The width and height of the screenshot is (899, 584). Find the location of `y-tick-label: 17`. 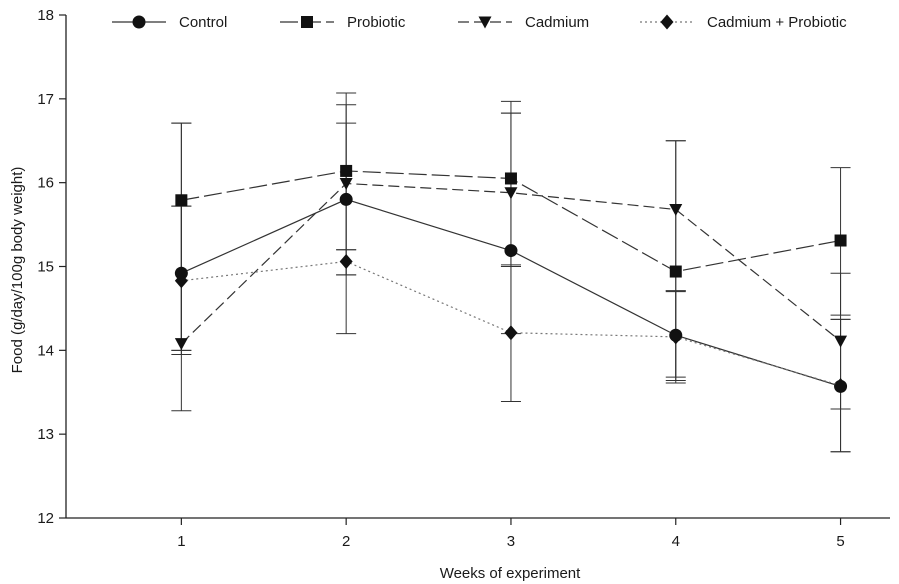

y-tick-label: 17 is located at coordinates (45, 99).